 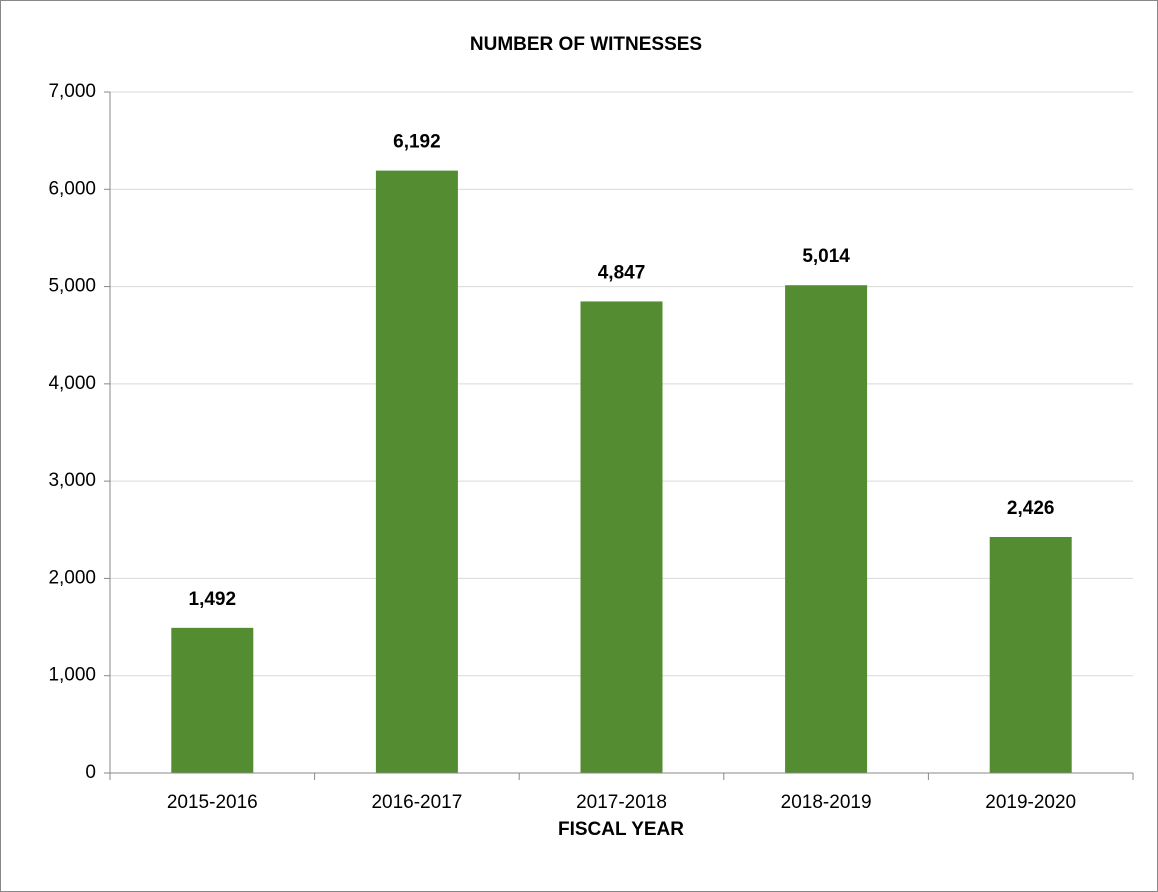 I want to click on y-tick-label: 2,000, so click(x=72, y=577).